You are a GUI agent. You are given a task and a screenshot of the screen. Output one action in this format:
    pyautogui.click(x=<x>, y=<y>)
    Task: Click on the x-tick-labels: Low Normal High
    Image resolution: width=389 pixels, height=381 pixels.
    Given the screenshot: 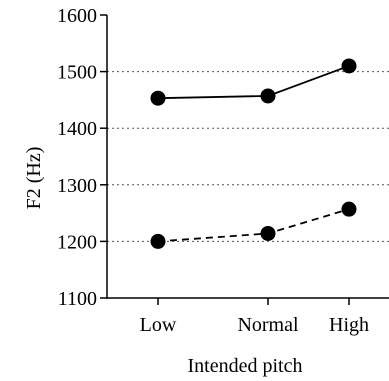 What is the action you would take?
    pyautogui.click(x=254, y=325)
    